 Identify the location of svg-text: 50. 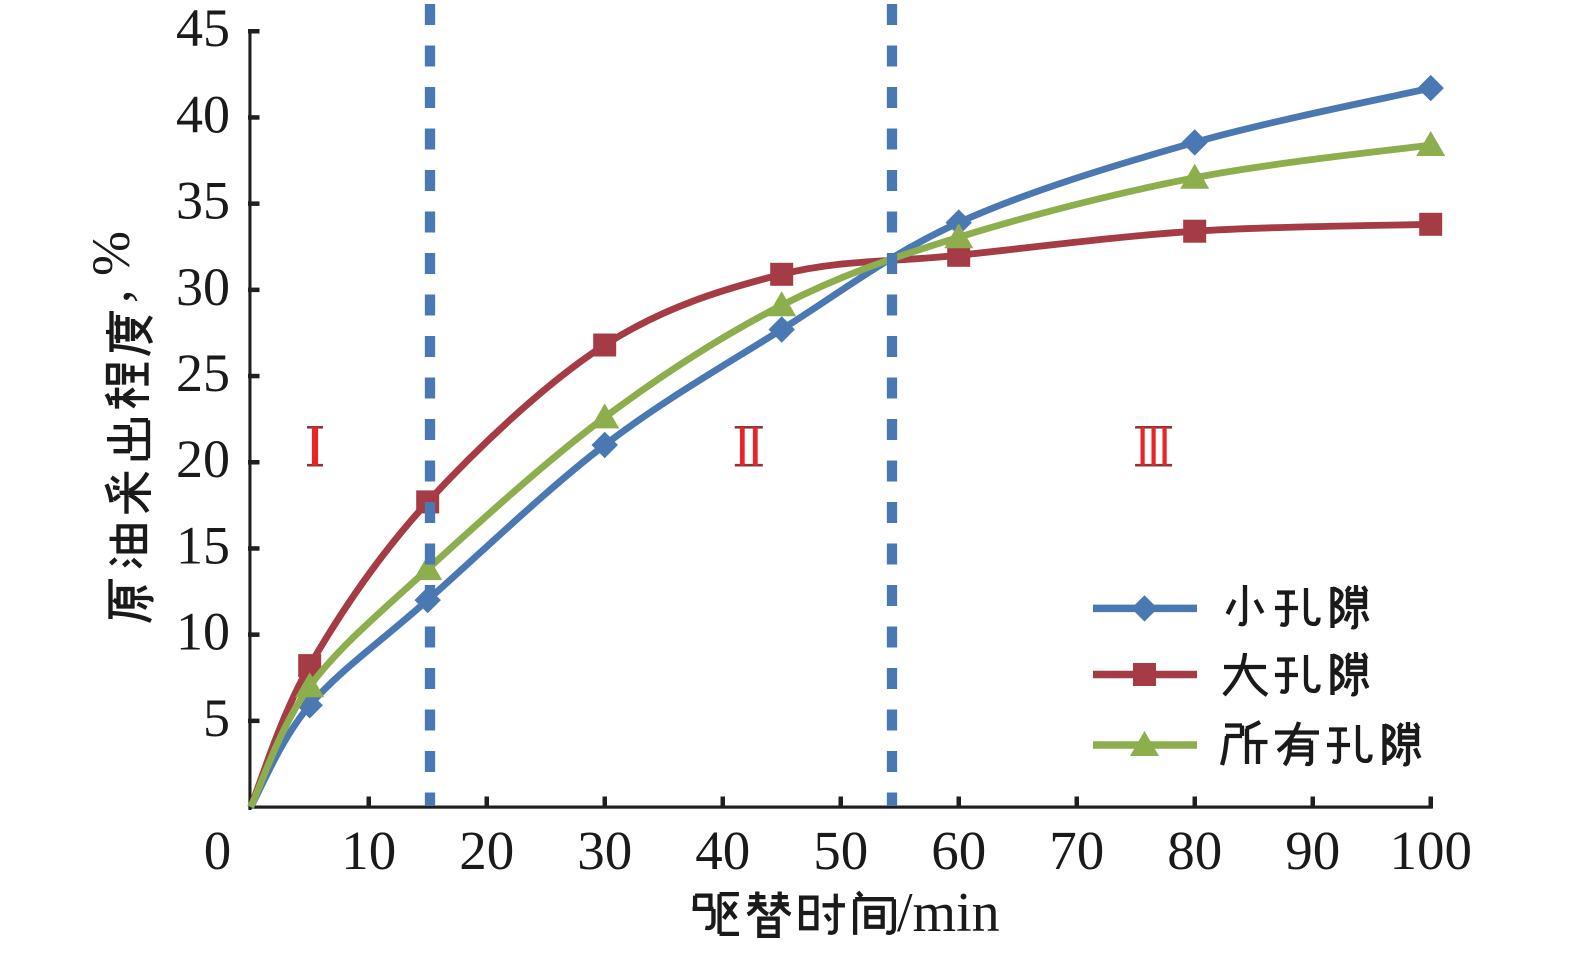
(840, 850).